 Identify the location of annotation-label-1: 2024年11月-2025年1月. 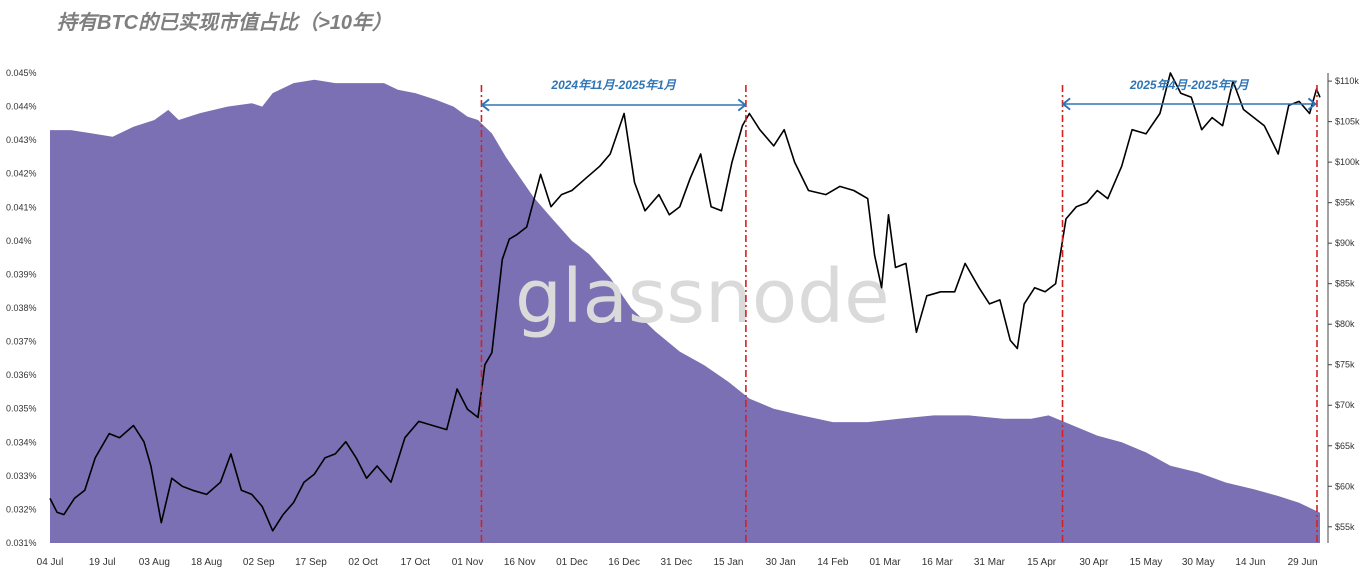
(613, 85).